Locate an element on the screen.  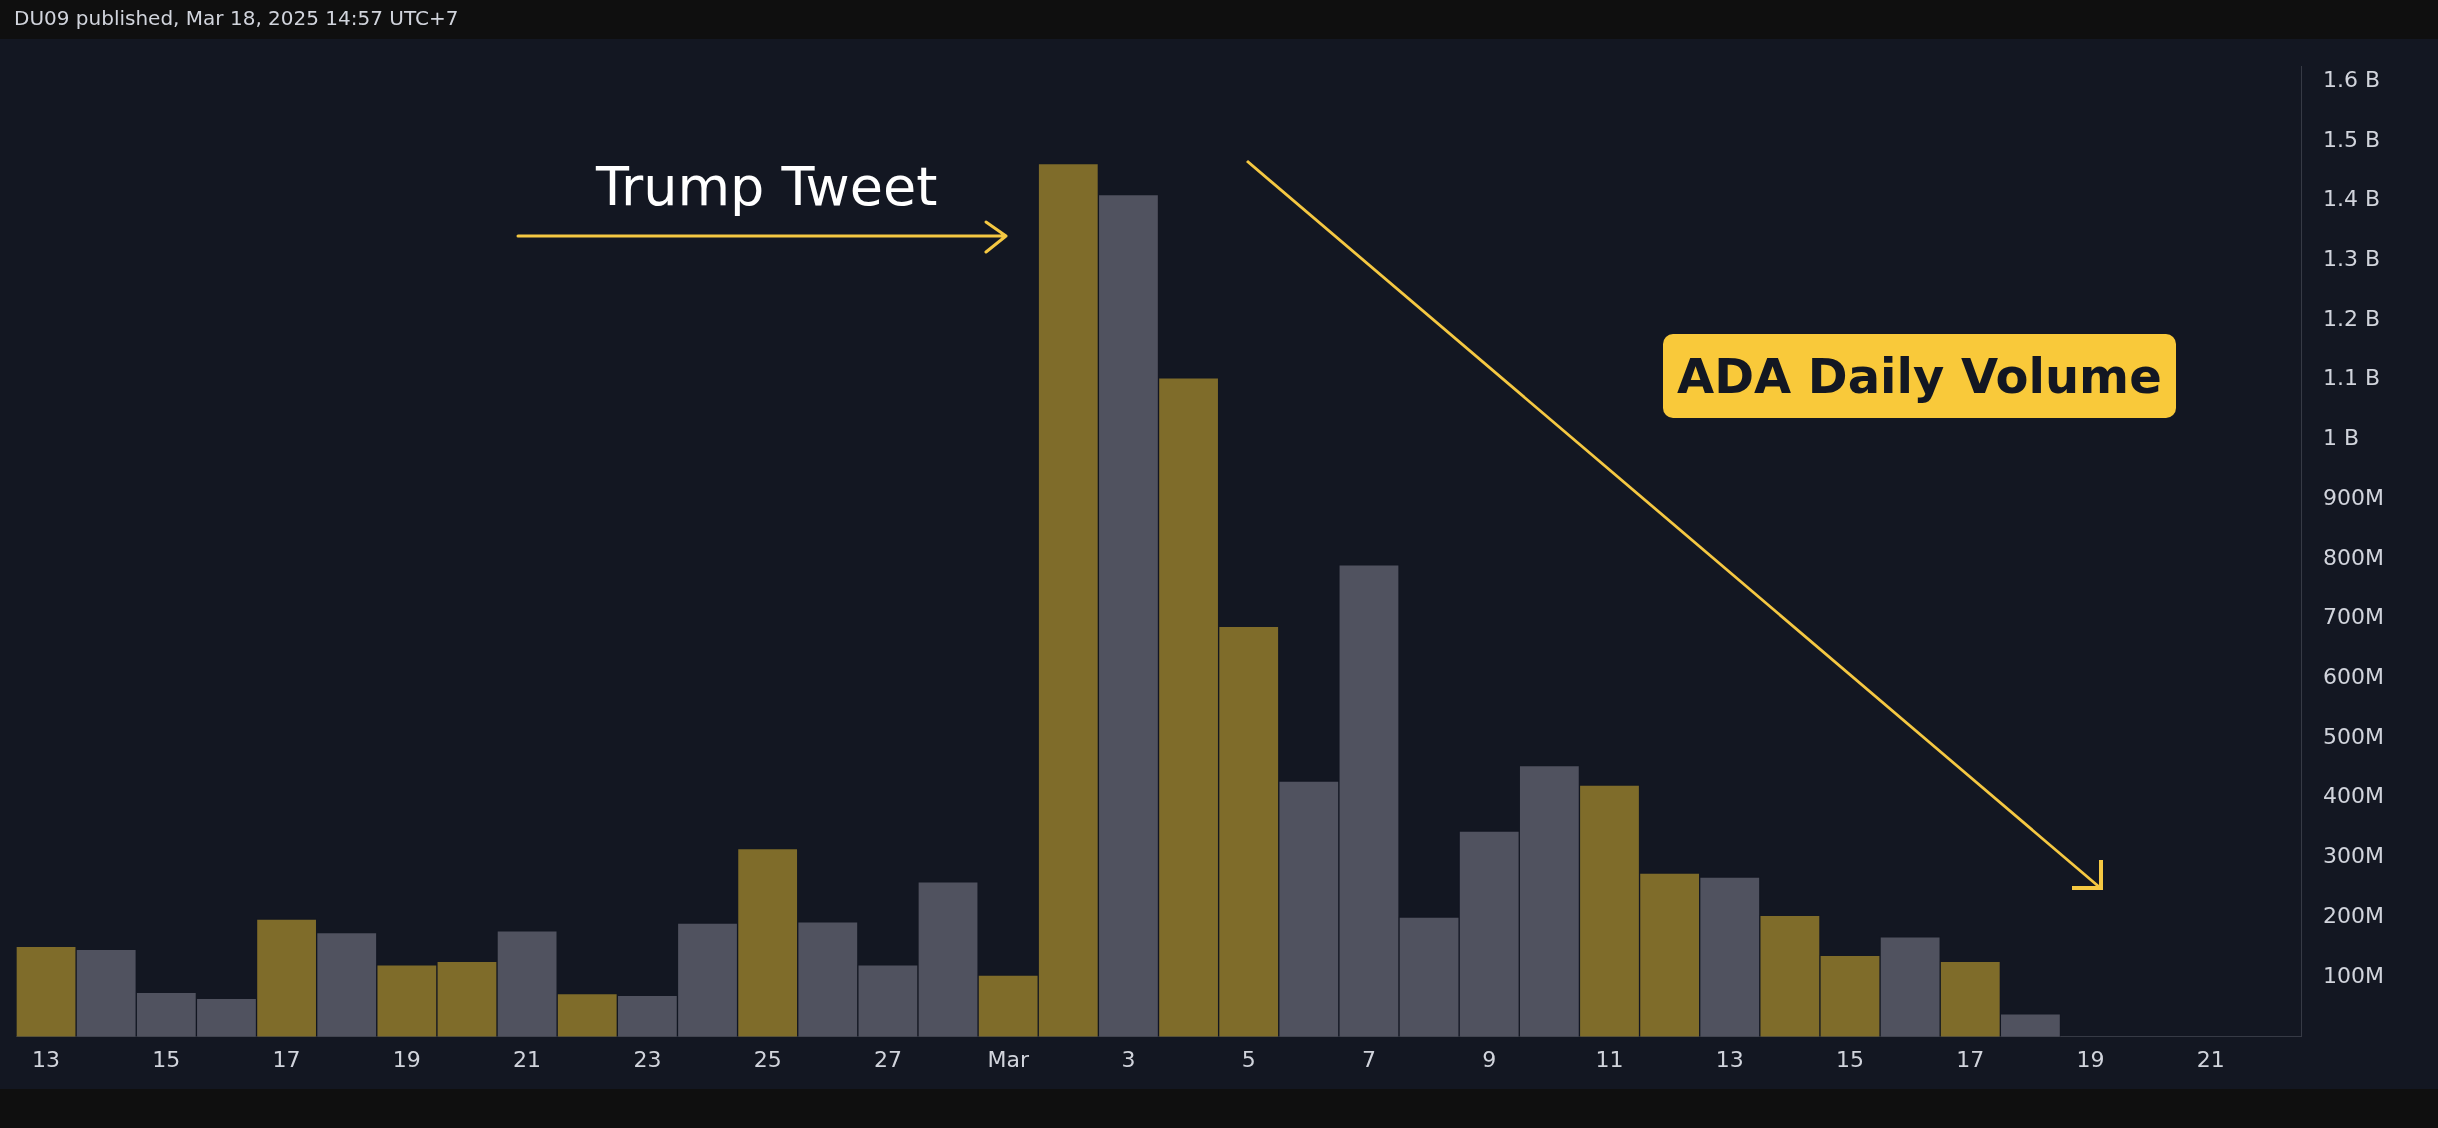
y-tick-label: 1.3 B is located at coordinates (2352, 258).